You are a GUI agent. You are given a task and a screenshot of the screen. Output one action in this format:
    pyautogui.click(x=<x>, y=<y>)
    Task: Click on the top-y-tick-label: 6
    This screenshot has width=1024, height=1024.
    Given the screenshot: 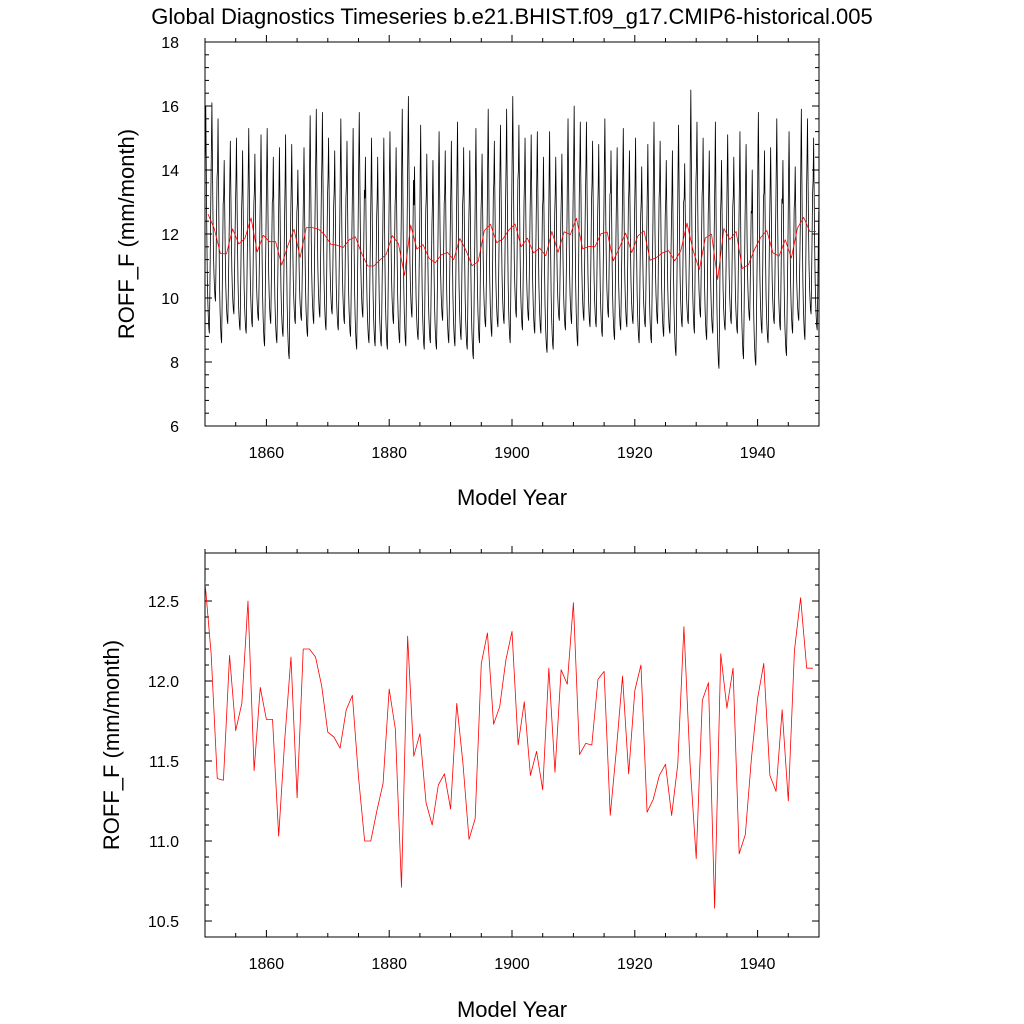 What is the action you would take?
    pyautogui.click(x=174, y=427)
    